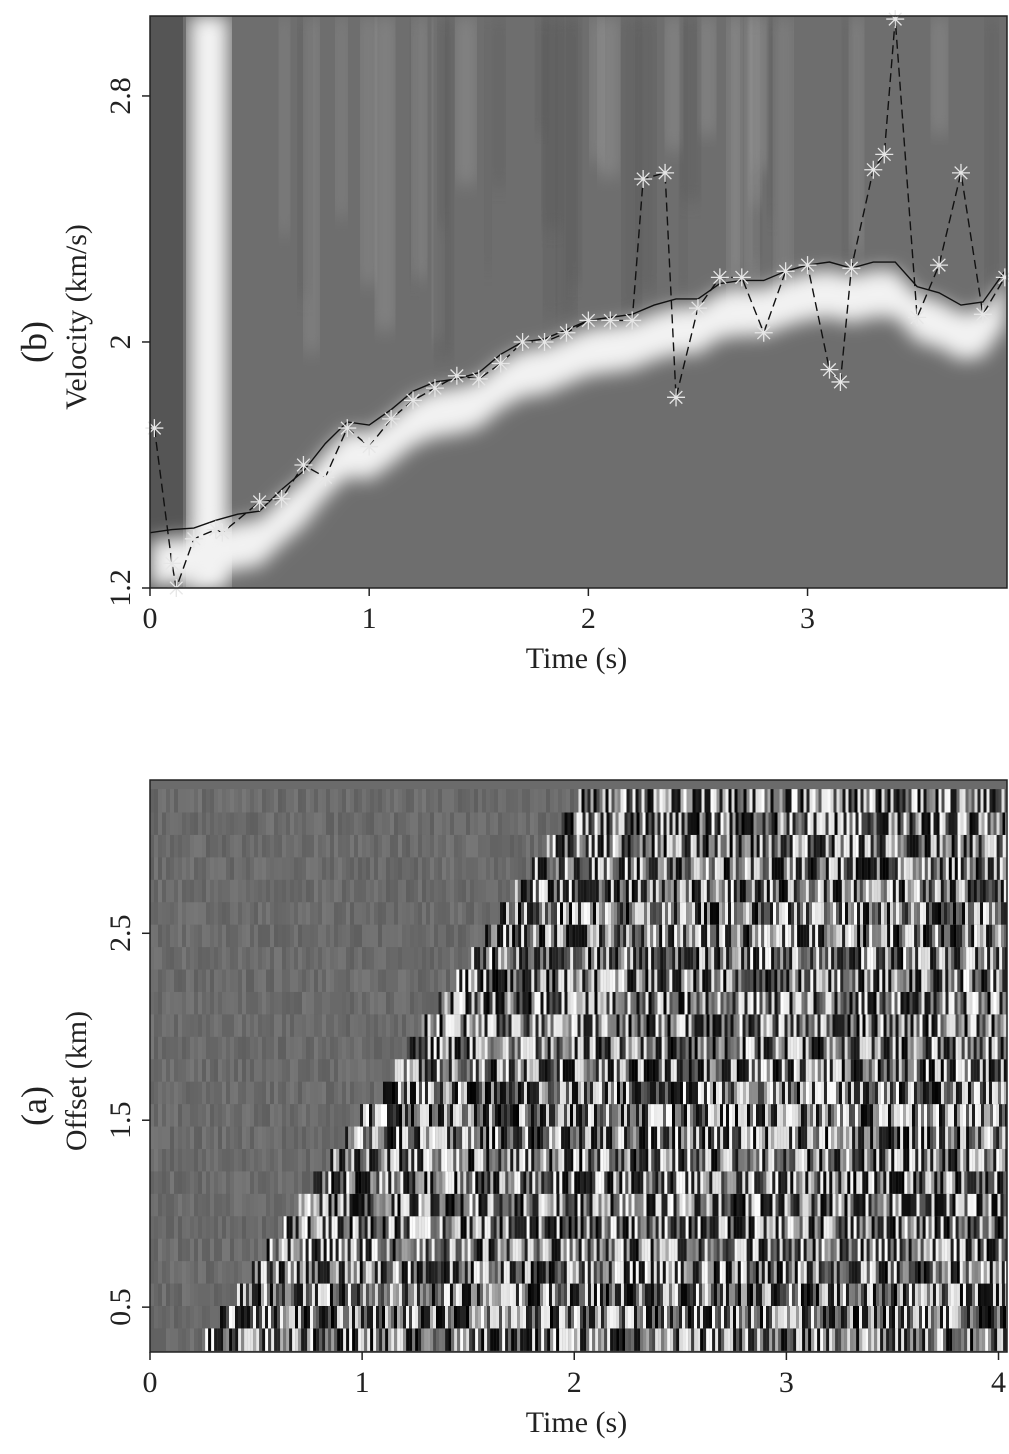 This screenshot has height=1454, width=1009. What do you see at coordinates (545, 342) in the screenshot?
I see `star-marker` at bounding box center [545, 342].